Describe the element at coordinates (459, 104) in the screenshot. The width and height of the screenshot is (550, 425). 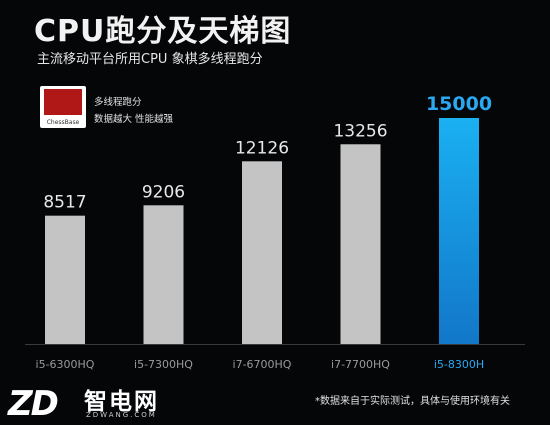
I see `bar-value-label: 15000` at that location.